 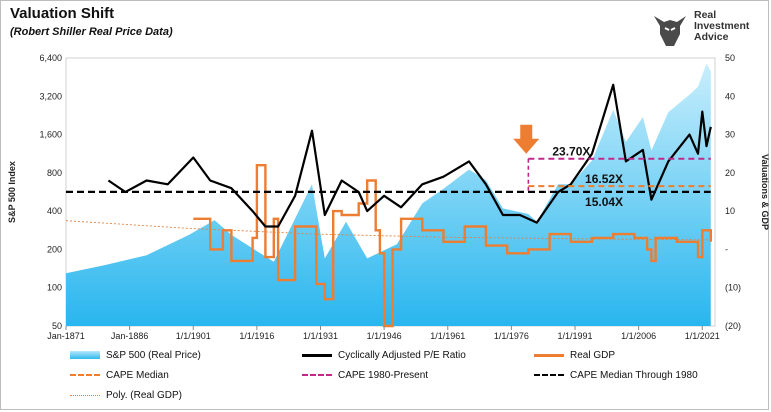 What do you see at coordinates (733, 288) in the screenshot?
I see `y2-tick-label: (10)` at bounding box center [733, 288].